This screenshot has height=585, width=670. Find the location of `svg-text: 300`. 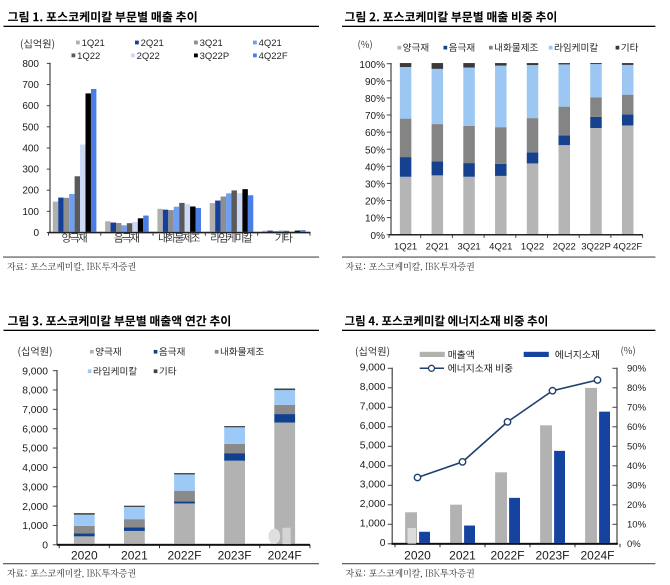

svg-text: 300 is located at coordinates (30, 170).